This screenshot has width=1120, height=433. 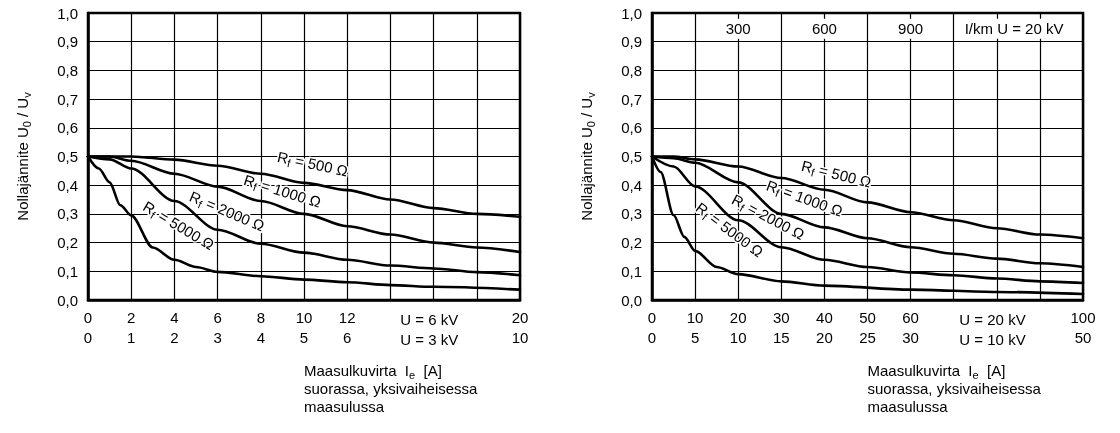 I want to click on x2-tick-label: 50, so click(x=1083, y=337).